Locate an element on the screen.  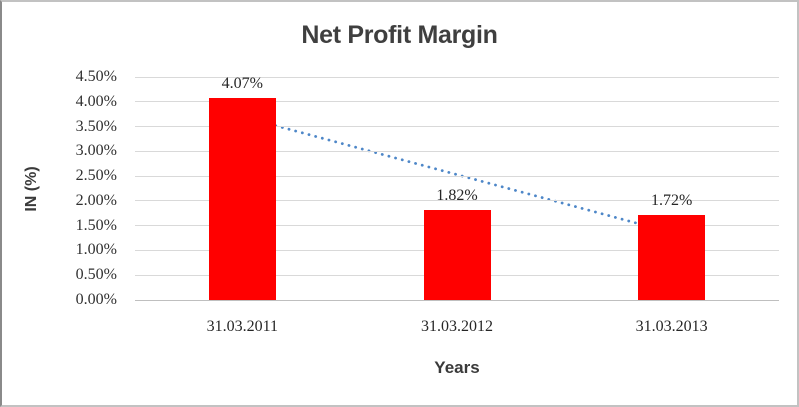
y-tick-label: 2.00% is located at coordinates (96, 200).